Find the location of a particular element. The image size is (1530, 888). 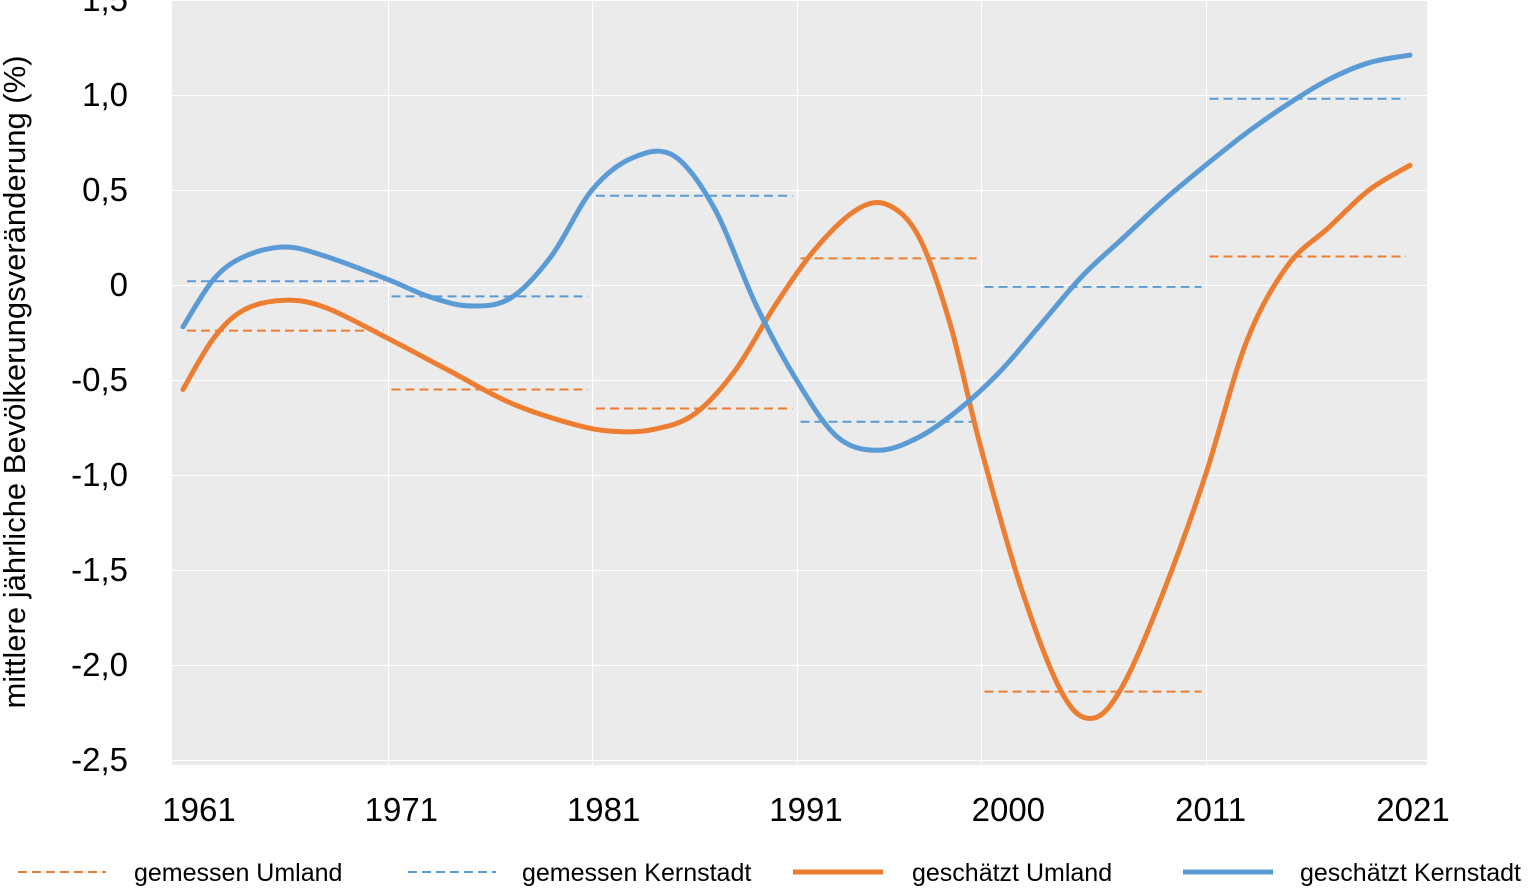

legend-label-gemessen-kernstadt: gemessen Kernstadt is located at coordinates (636, 873).